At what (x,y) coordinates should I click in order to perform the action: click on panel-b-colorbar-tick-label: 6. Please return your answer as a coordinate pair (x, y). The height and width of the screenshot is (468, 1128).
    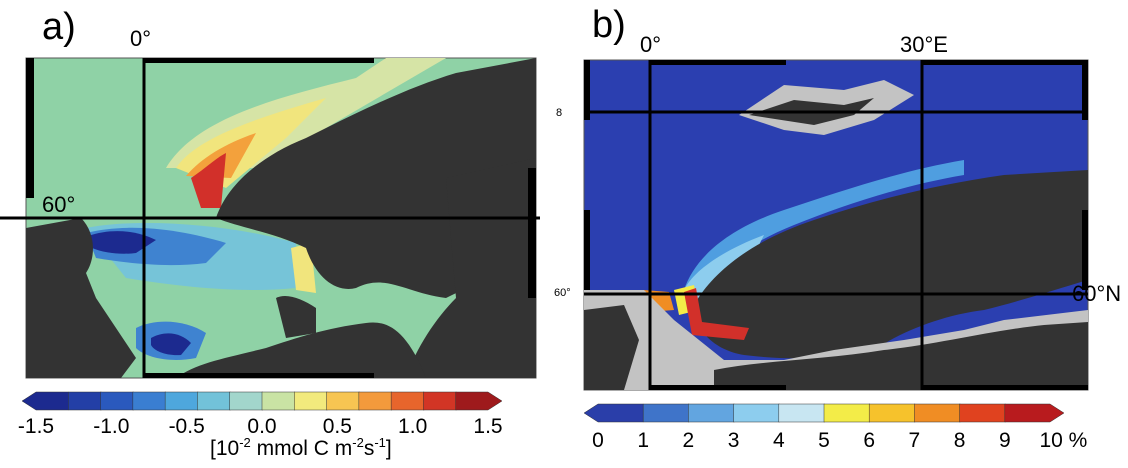
    Looking at the image, I should click on (869, 440).